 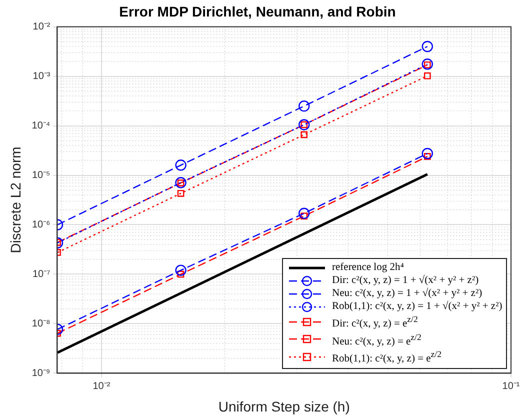 I want to click on x-tick-label: 10⁻¹, so click(x=511, y=386).